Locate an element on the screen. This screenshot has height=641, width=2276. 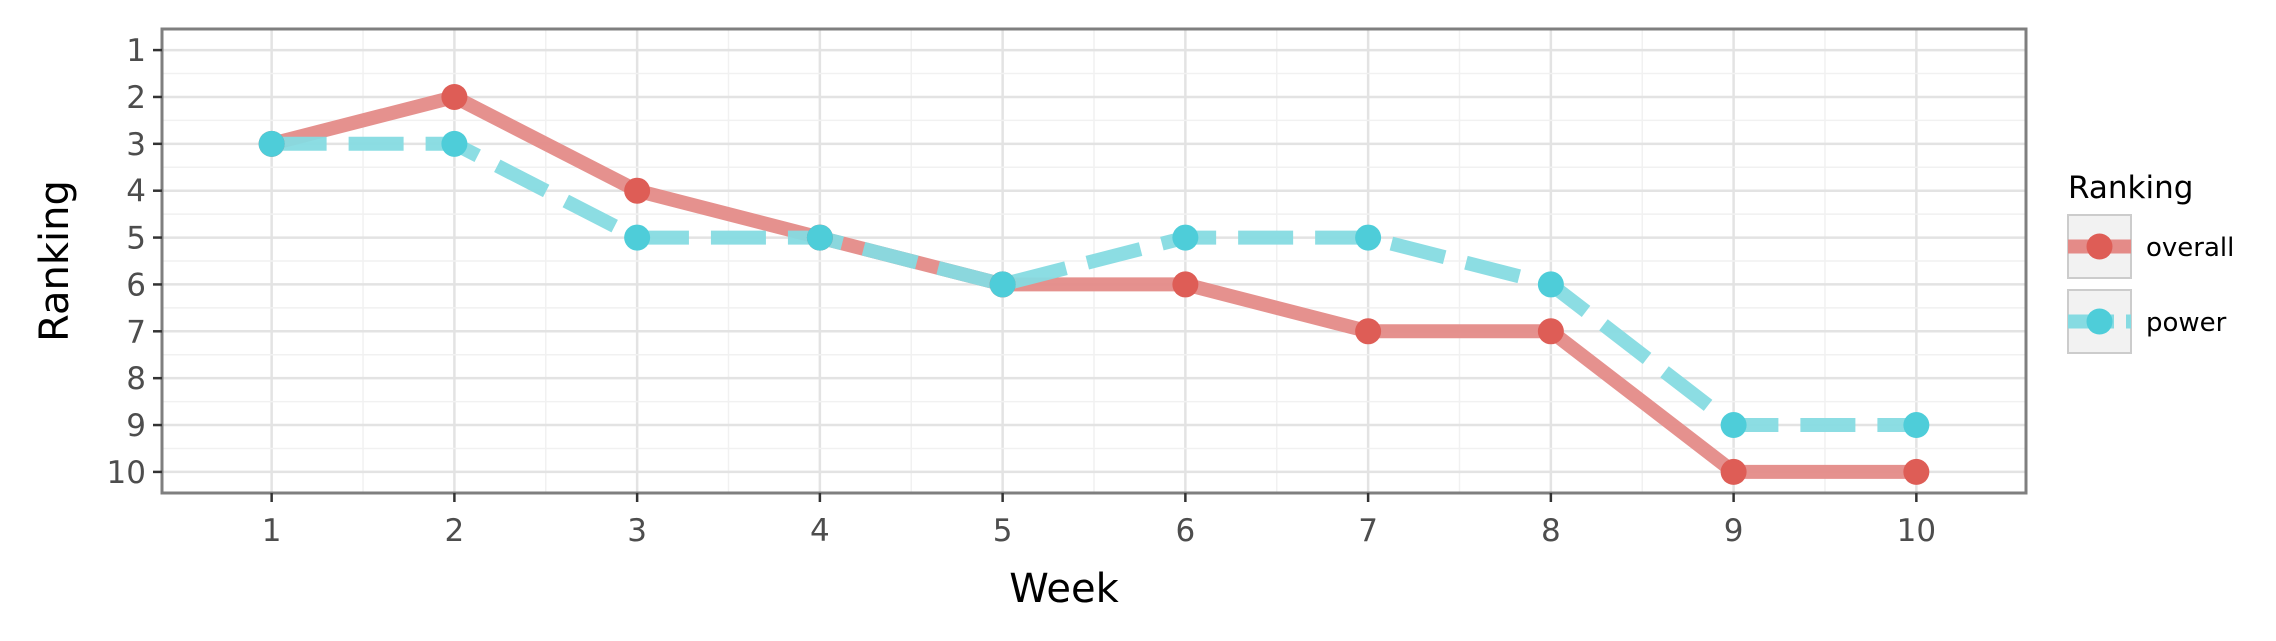
y-tick-label: 8 is located at coordinates (136, 379).